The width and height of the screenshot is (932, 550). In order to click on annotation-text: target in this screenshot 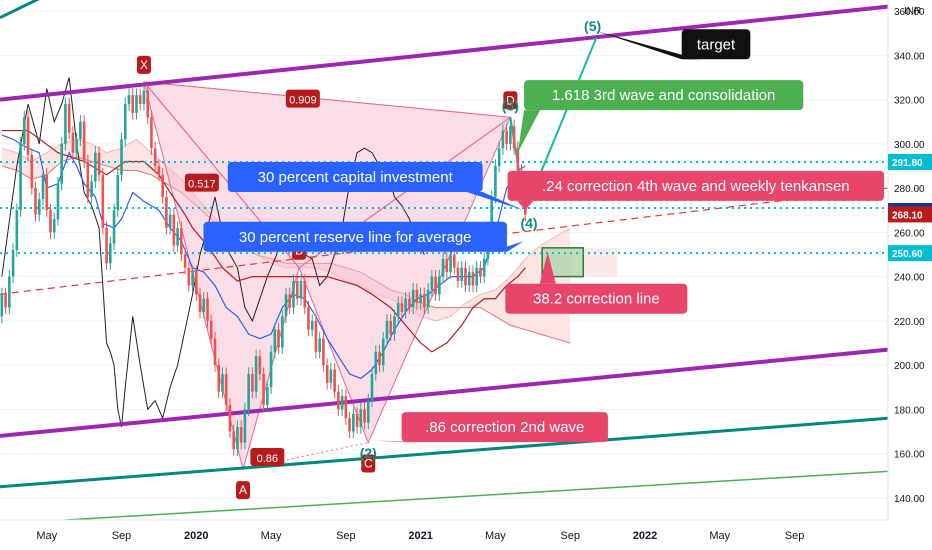, I will do `click(716, 44)`.